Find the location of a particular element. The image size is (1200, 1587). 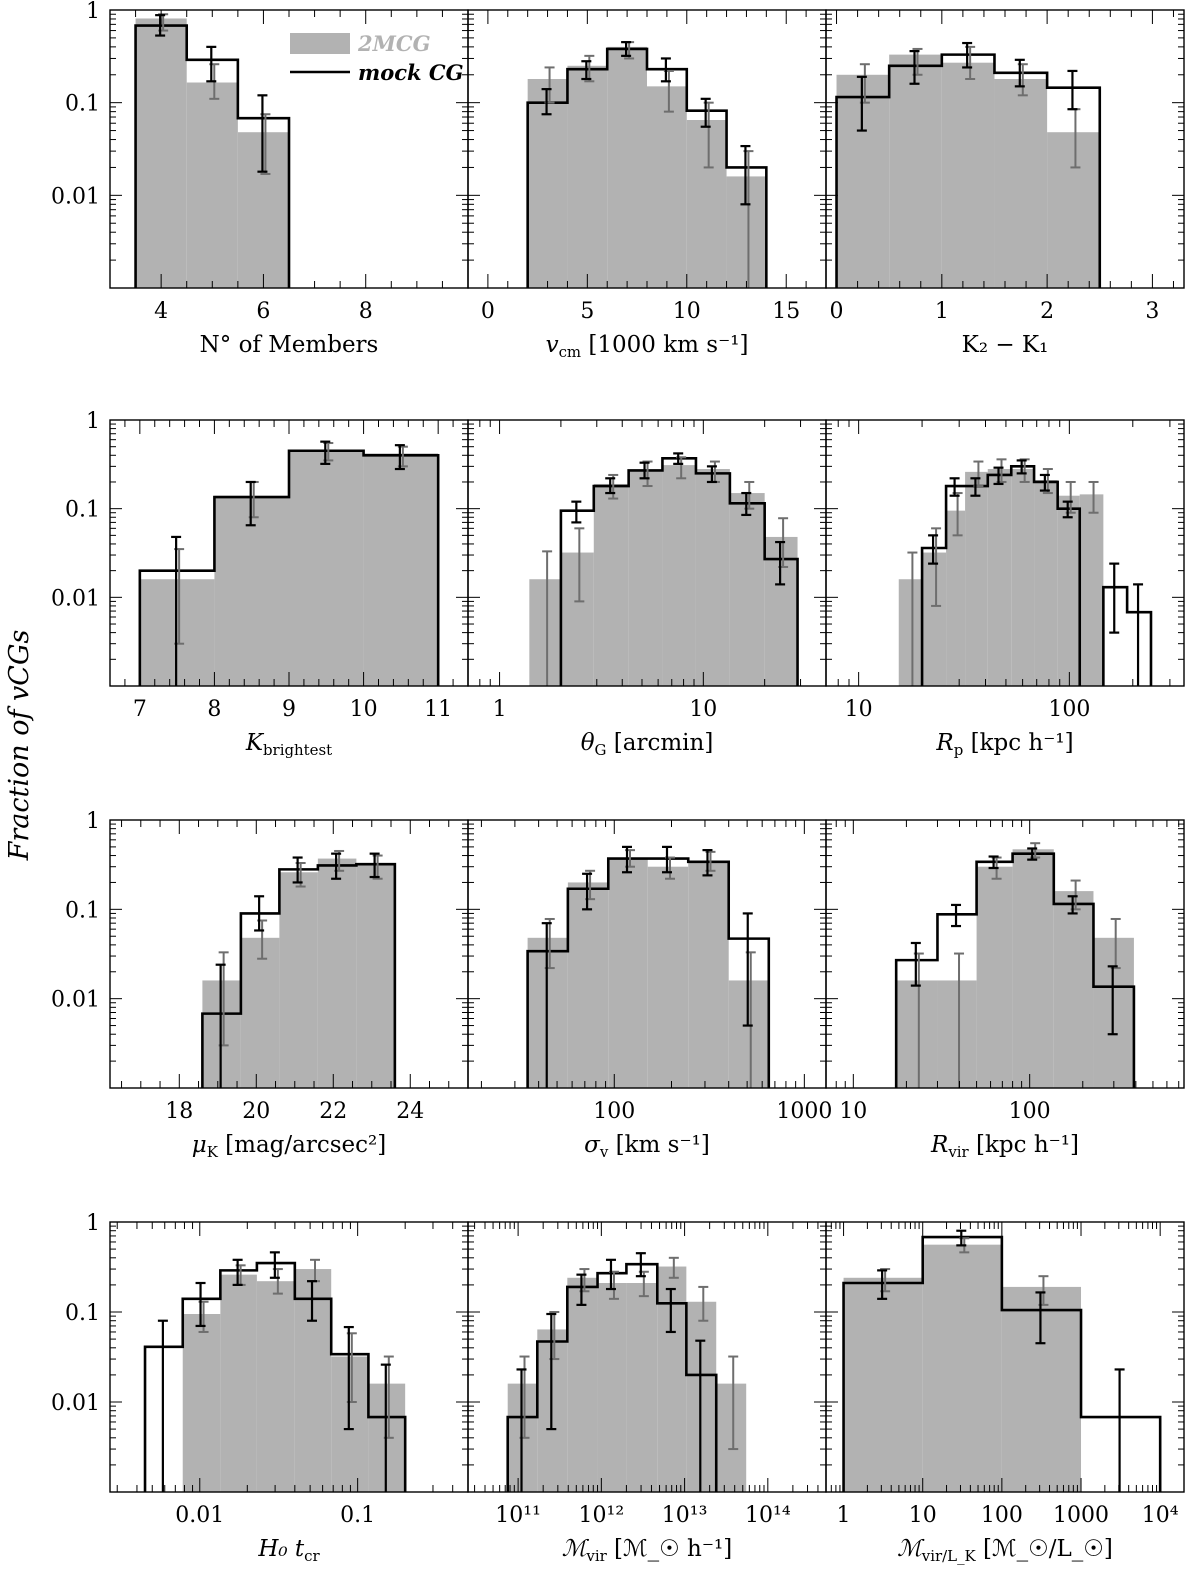

panel-members: 1 0.1 0.01 4 6 8 N° of Members is located at coordinates (260, 179).